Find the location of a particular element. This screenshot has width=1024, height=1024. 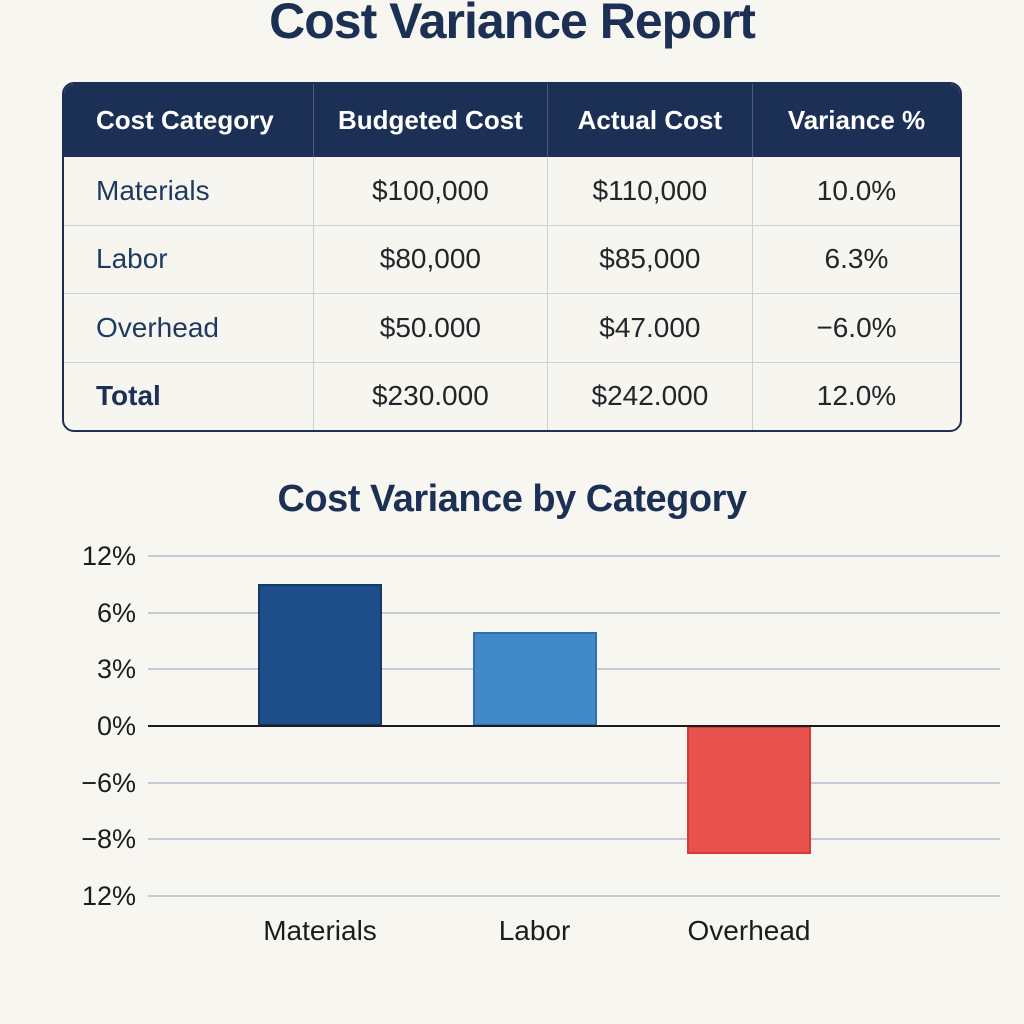

page-title: Cost Variance Report is located at coordinates (512, 24).